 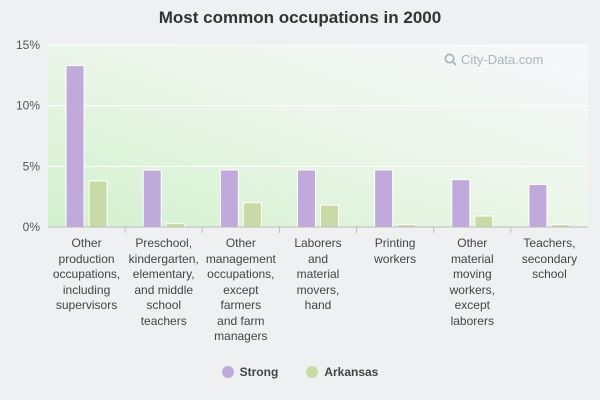 What do you see at coordinates (28, 45) in the screenshot?
I see `y-tick-label: 15%` at bounding box center [28, 45].